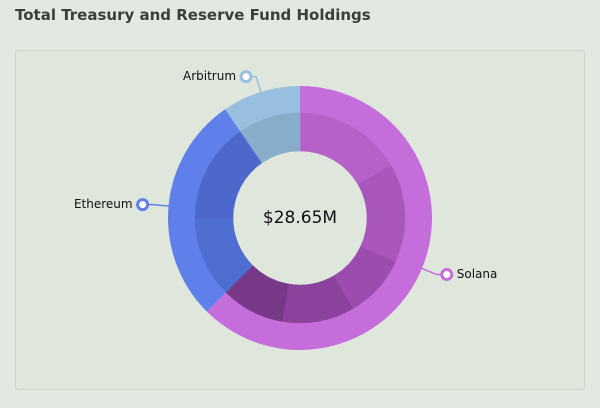 The width and height of the screenshot is (600, 408). What do you see at coordinates (270, 138) in the screenshot?
I see `inner-segment` at bounding box center [270, 138].